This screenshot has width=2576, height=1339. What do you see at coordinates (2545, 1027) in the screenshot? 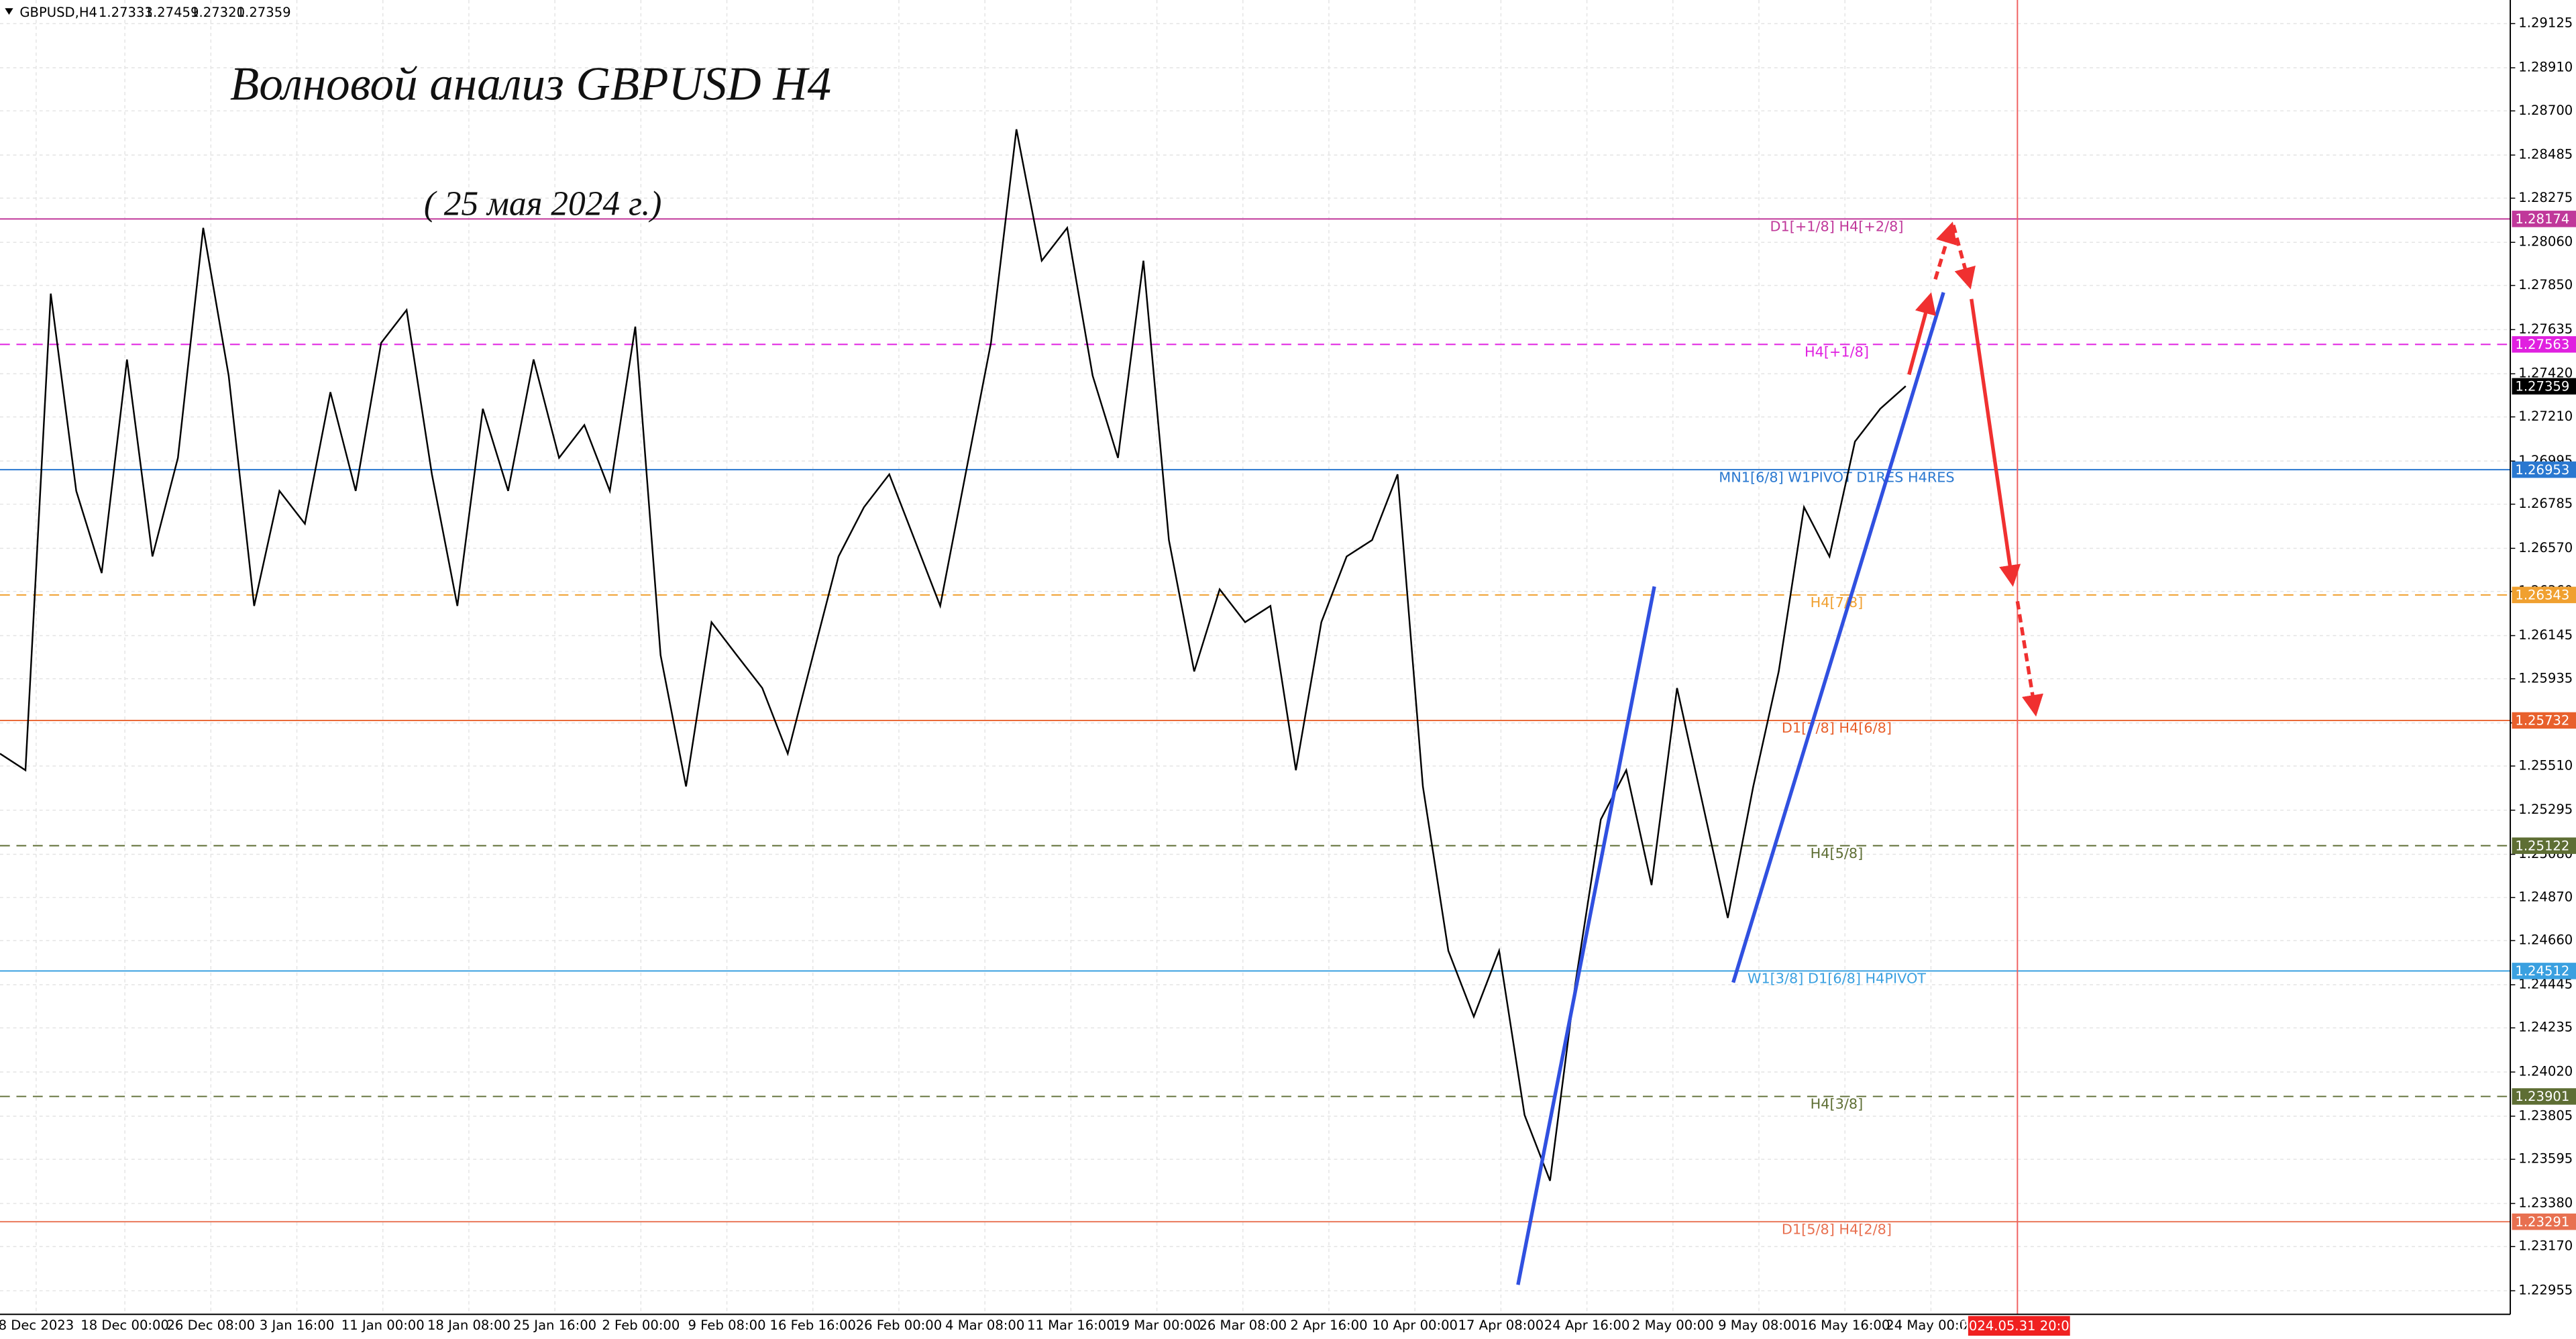
I see `y-tick-label: 1.24235` at bounding box center [2545, 1027].